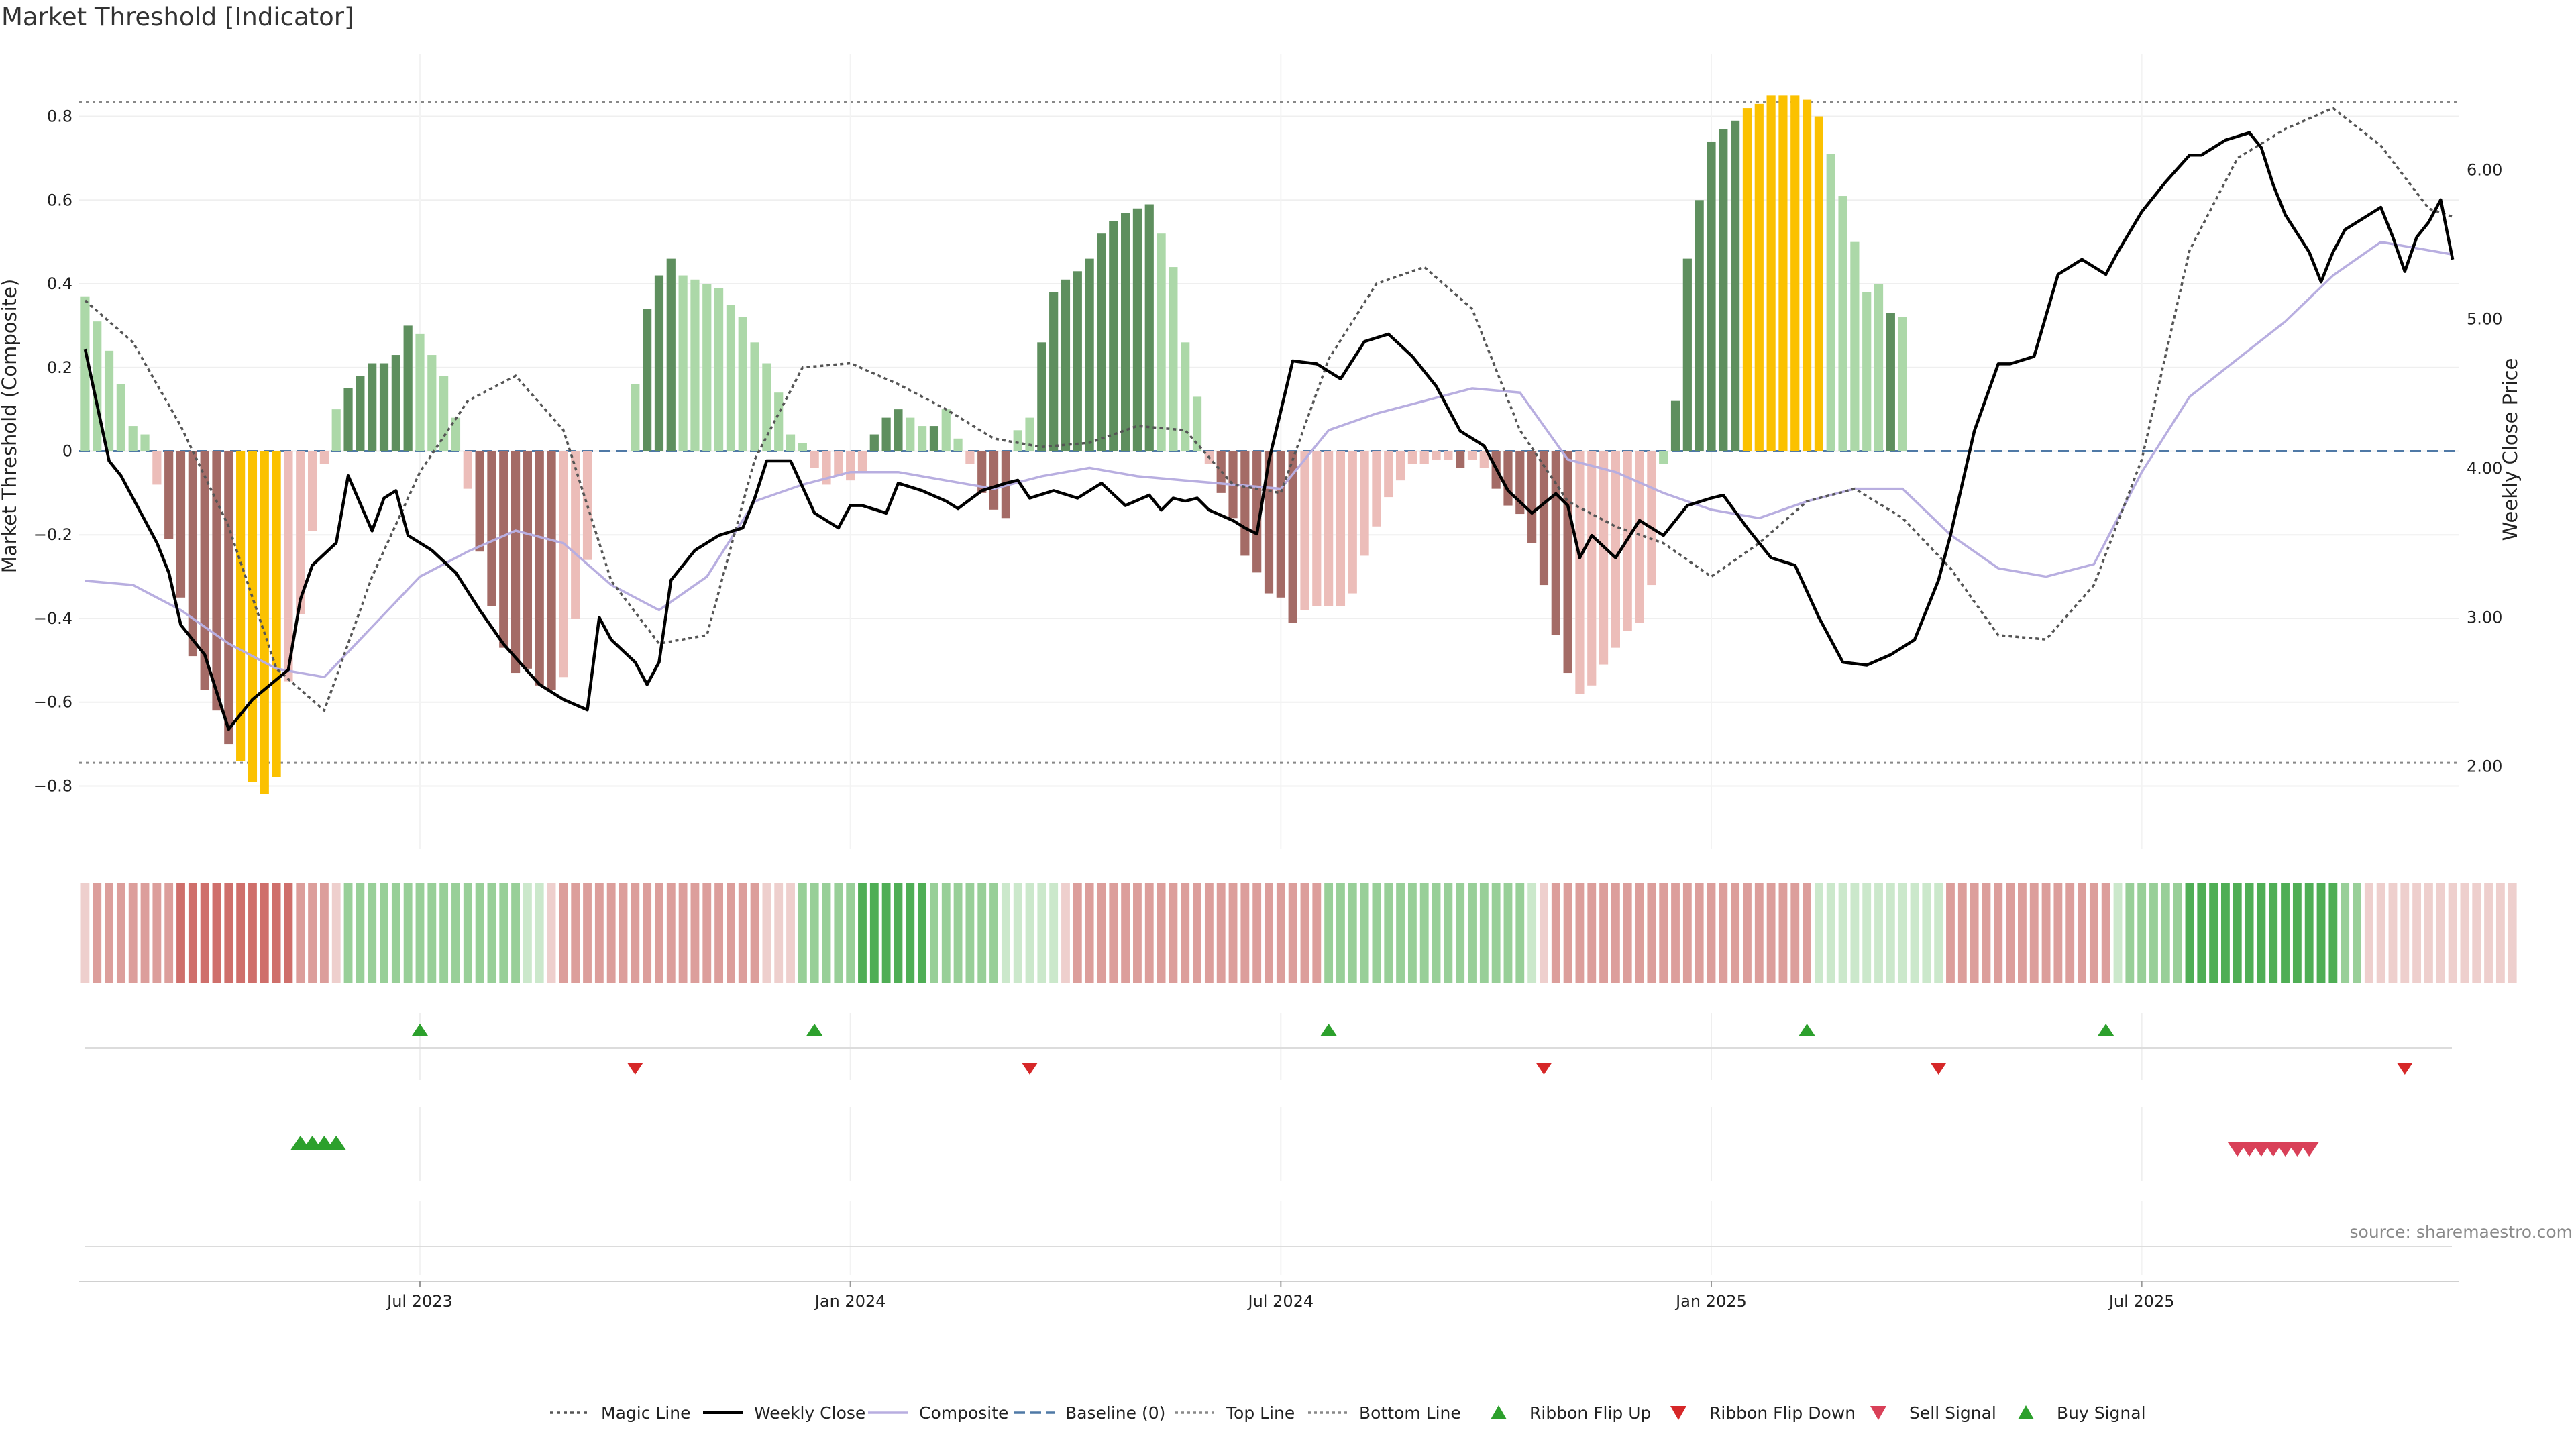 Image resolution: width=2576 pixels, height=1449 pixels. Describe the element at coordinates (53, 618) in the screenshot. I see `left-y-tick-label: −0.4` at that location.